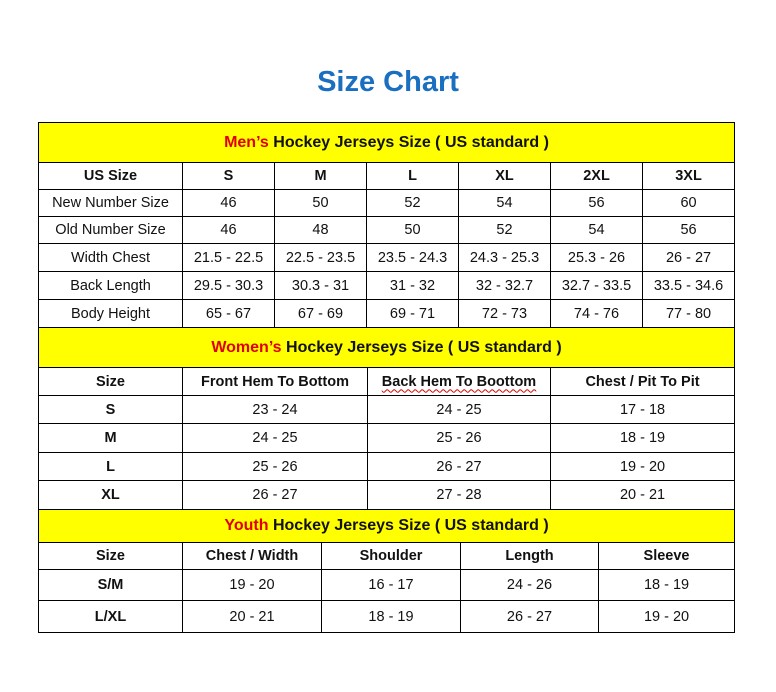 The height and width of the screenshot is (692, 776). I want to click on women-title-highlight: Women’s, so click(246, 347).